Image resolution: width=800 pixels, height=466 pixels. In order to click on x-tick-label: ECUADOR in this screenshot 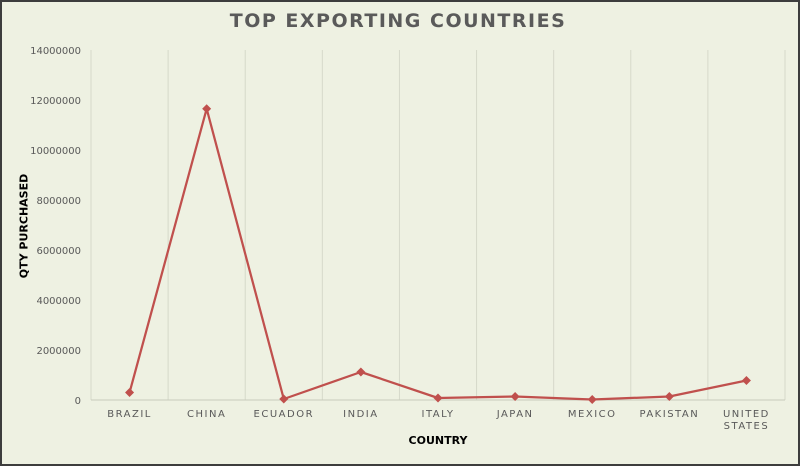, I will do `click(284, 414)`.